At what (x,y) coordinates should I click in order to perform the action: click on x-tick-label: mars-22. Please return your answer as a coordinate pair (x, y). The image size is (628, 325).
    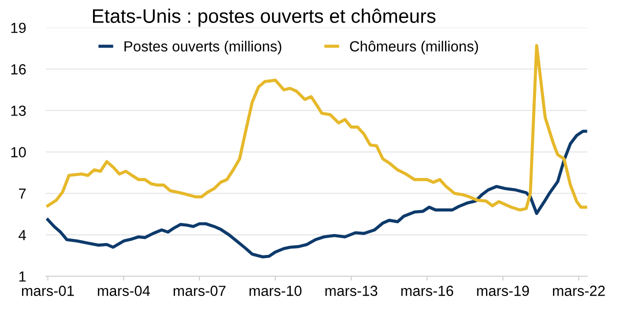
    Looking at the image, I should click on (578, 291).